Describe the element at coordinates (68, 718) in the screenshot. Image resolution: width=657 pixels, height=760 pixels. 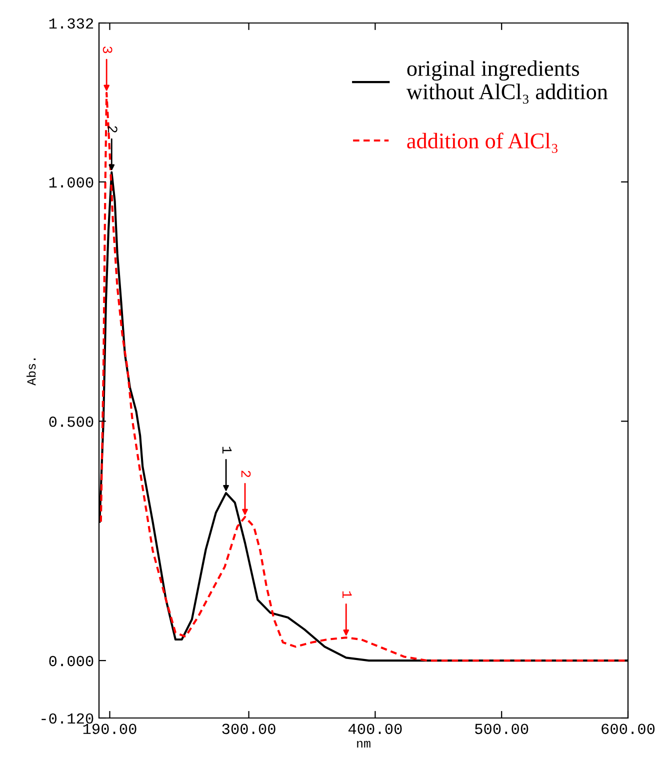
I see `y-tick-label: -0.120` at that location.